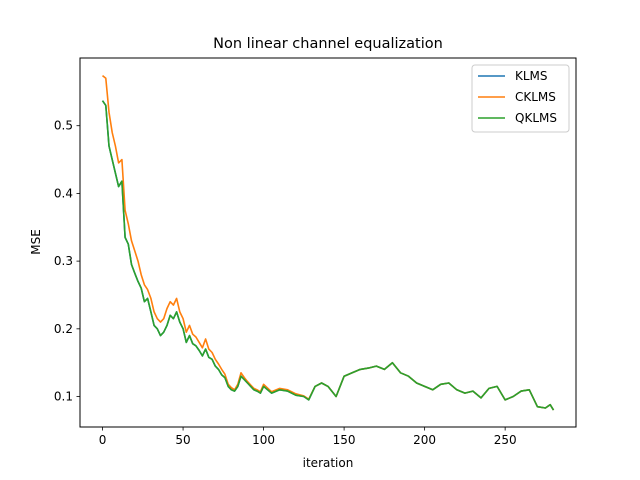 The height and width of the screenshot is (480, 640). Describe the element at coordinates (308, 437) in the screenshot. I see `x-axis-ticks: 0 50 100 150 200 250` at that location.